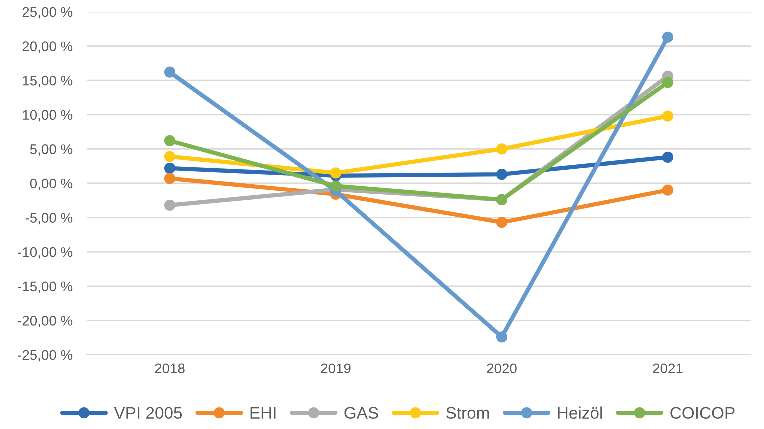  I want to click on legend-label: Heizöl, so click(580, 413).